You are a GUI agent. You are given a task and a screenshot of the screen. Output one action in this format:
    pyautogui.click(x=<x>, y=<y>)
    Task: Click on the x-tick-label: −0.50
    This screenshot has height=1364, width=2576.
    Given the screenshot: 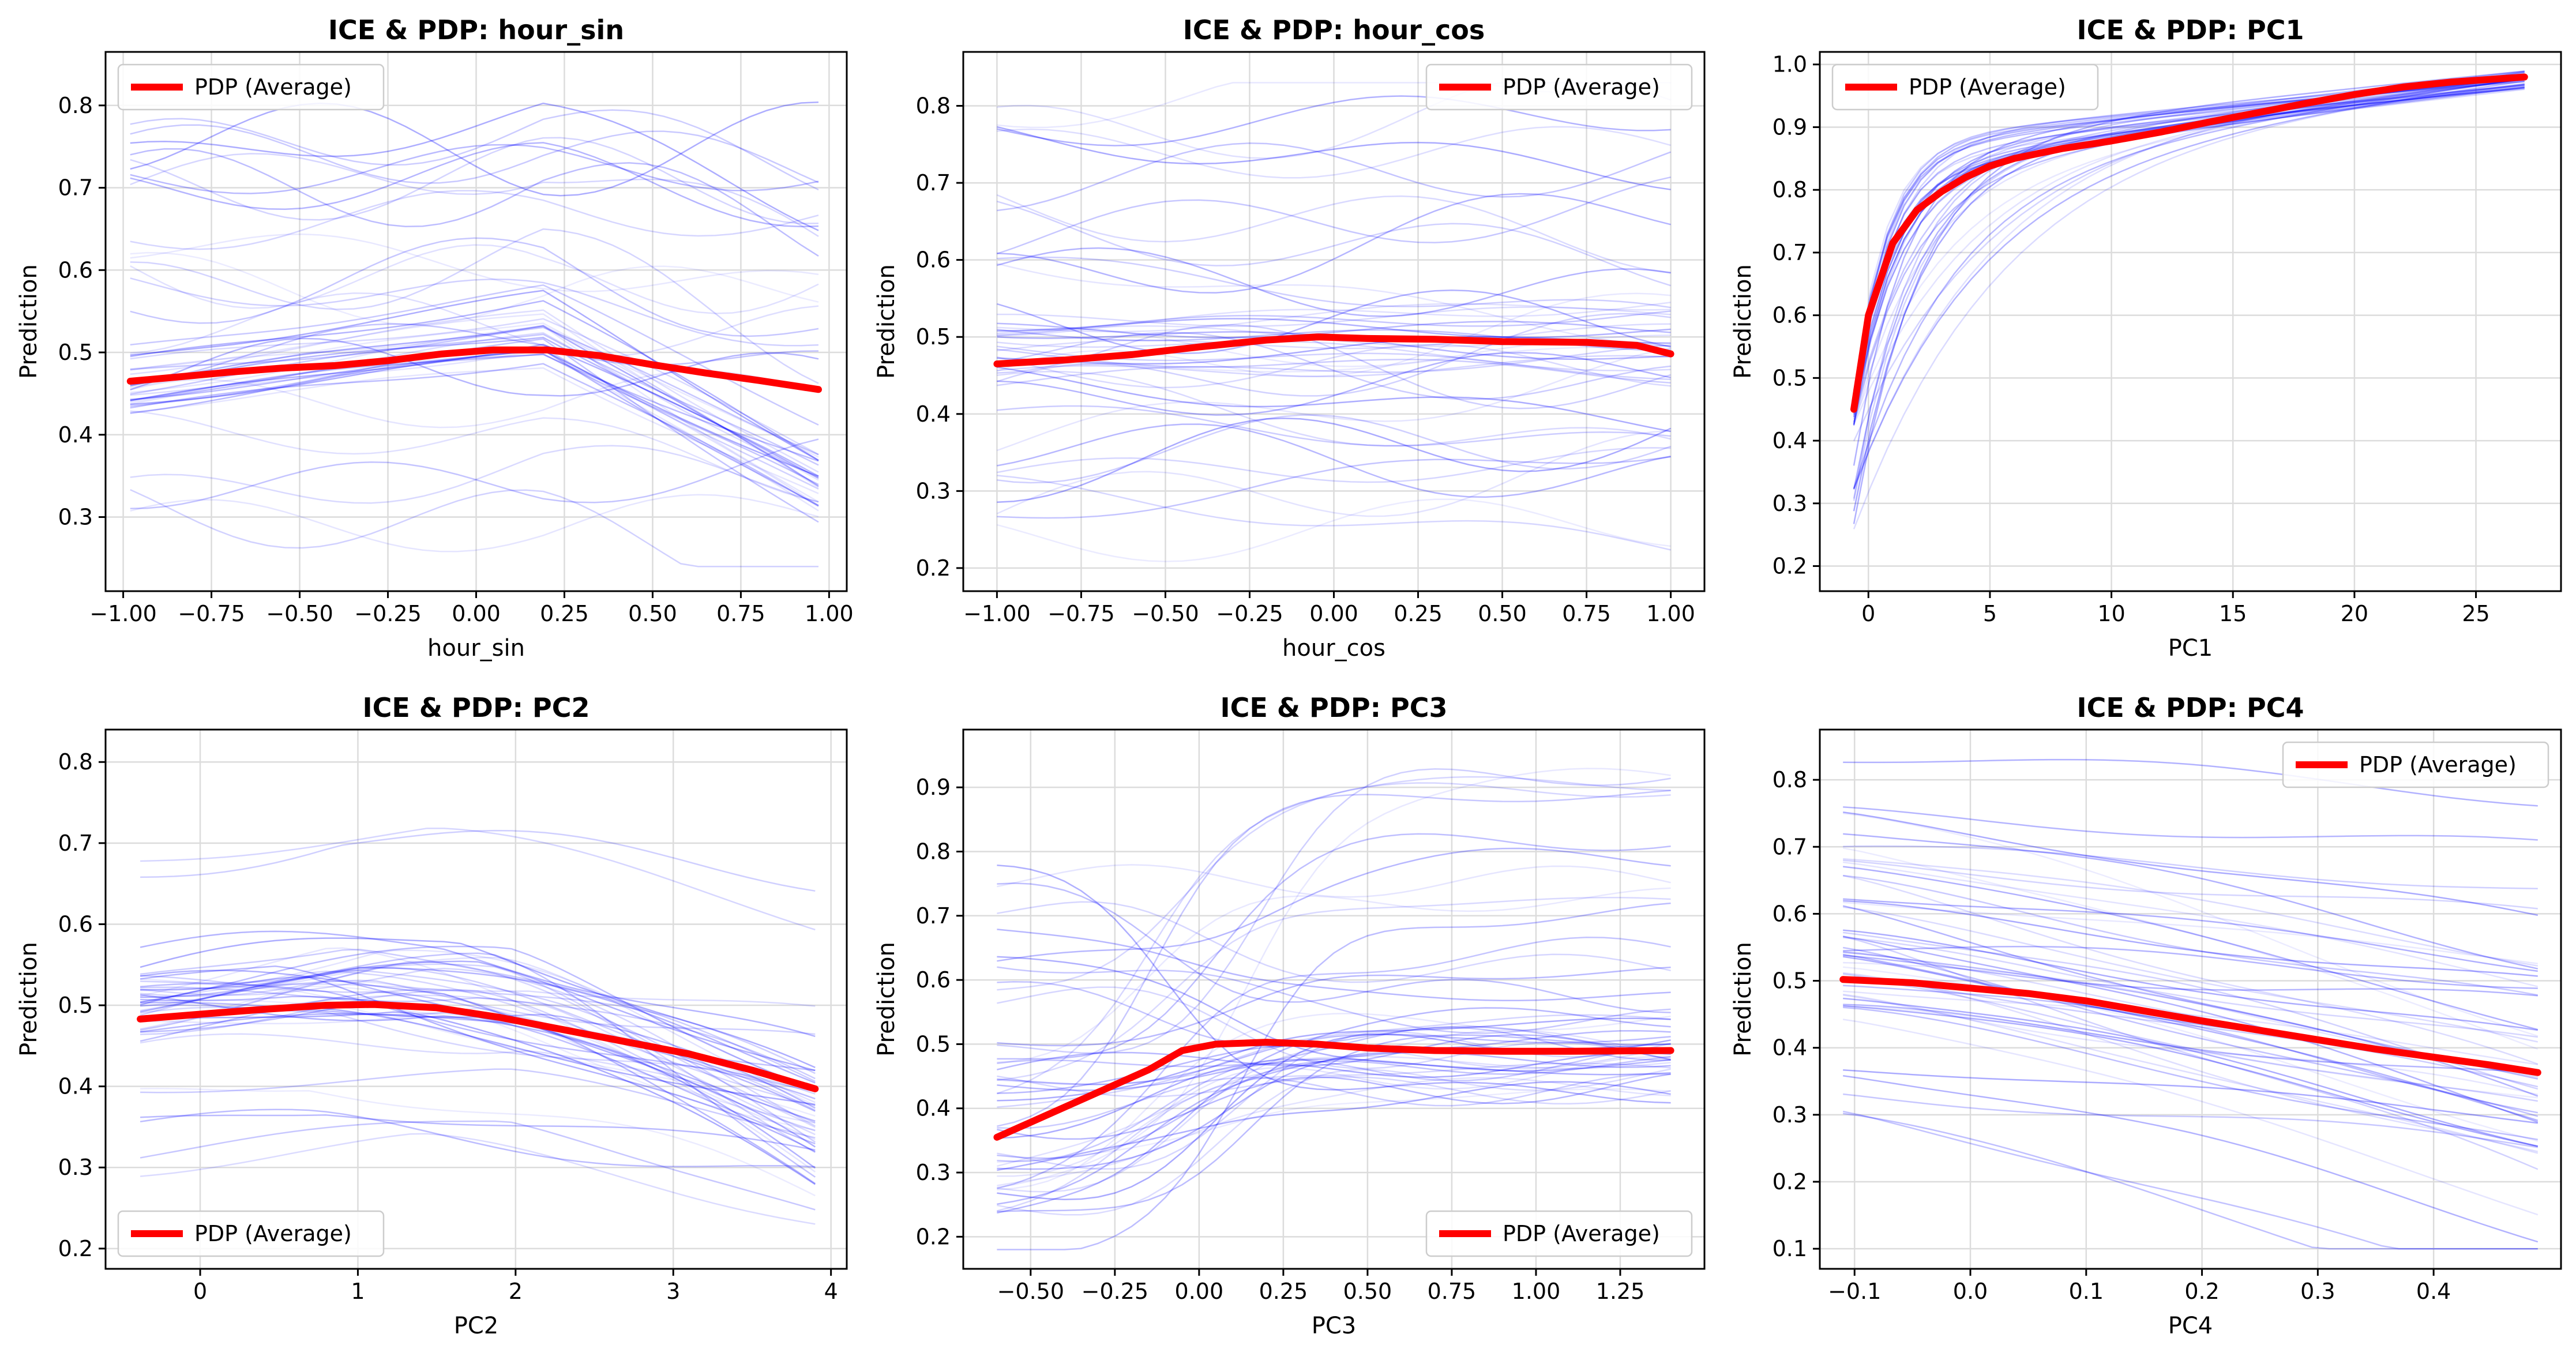 What is the action you would take?
    pyautogui.click(x=1030, y=1292)
    